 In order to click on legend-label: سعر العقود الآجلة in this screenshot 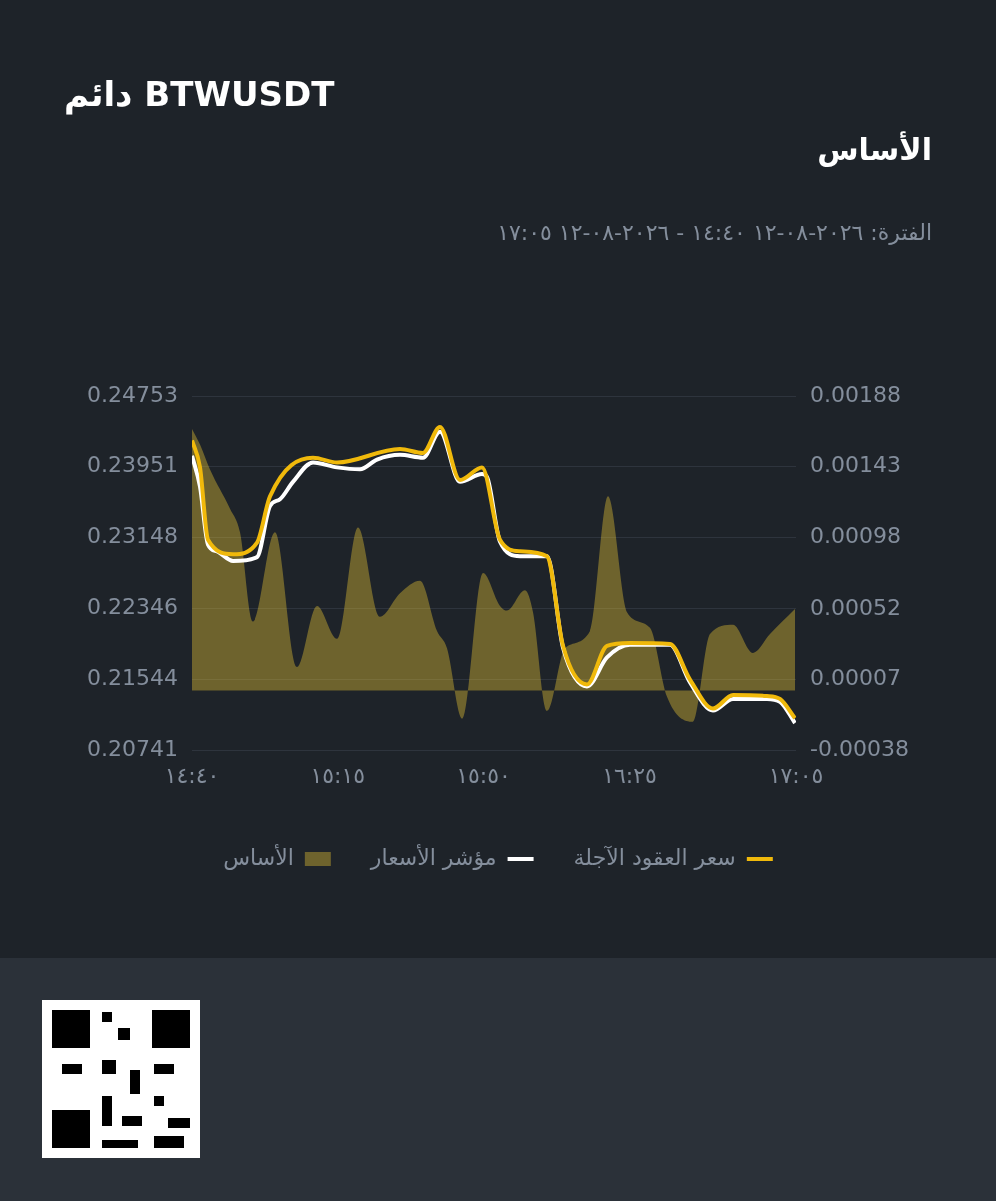, I will do `click(654, 857)`.